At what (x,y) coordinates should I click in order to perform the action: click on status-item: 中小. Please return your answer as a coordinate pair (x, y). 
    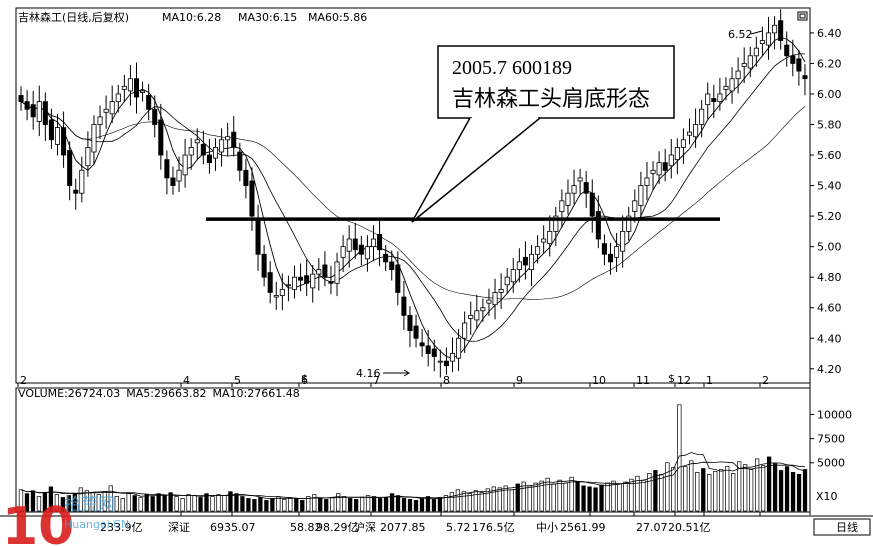
    Looking at the image, I should click on (547, 527).